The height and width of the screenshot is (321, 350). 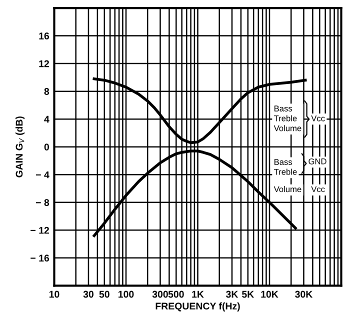 What do you see at coordinates (104, 294) in the screenshot?
I see `x-tick-label: 50` at bounding box center [104, 294].